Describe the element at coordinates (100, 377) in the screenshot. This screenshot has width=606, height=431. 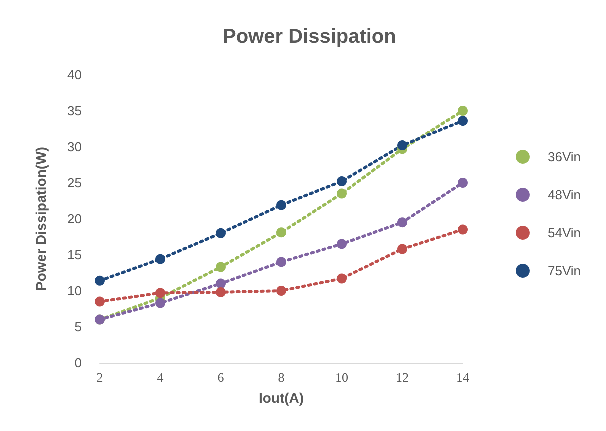
I see `x-tick-label: 2` at that location.